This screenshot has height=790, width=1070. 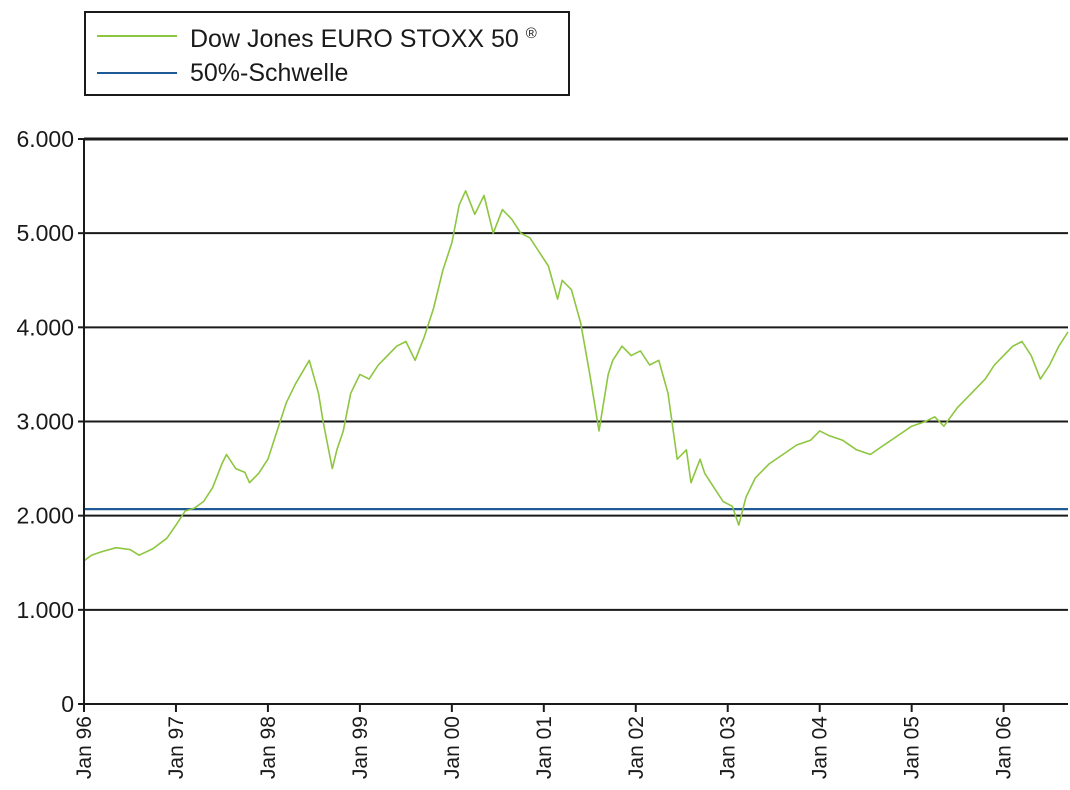 What do you see at coordinates (544, 747) in the screenshot?
I see `x-tick-label: Jan 01` at bounding box center [544, 747].